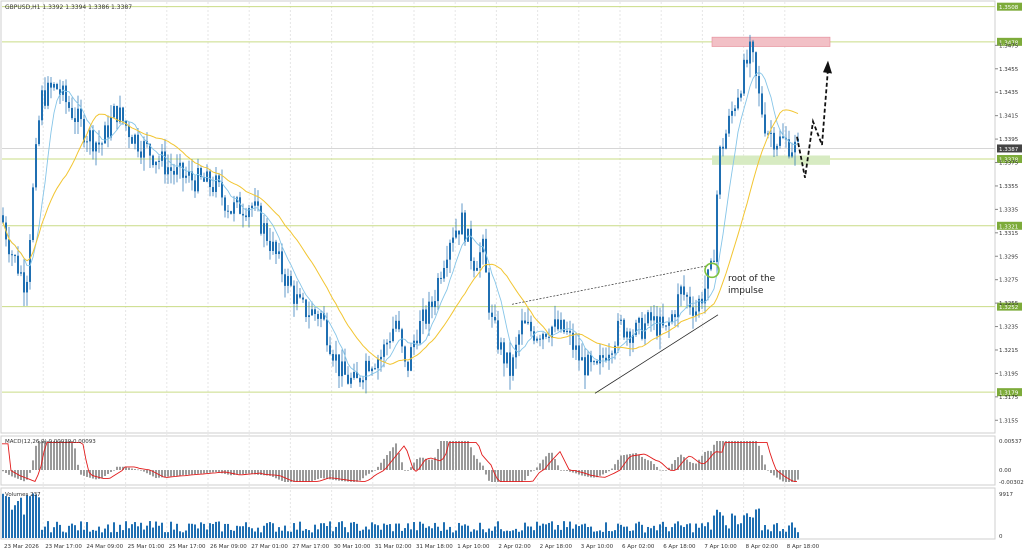 This screenshot has height=555, width=1024. What do you see at coordinates (1009, 234) in the screenshot?
I see `price-tick-label: 1.3315` at bounding box center [1009, 234].